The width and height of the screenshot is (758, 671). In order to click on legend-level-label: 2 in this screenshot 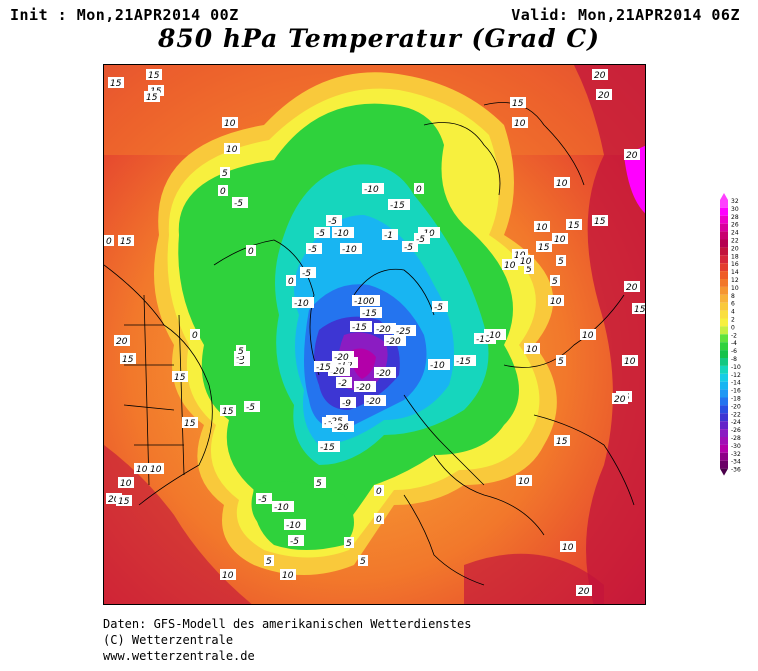, I will do `click(733, 320)`.